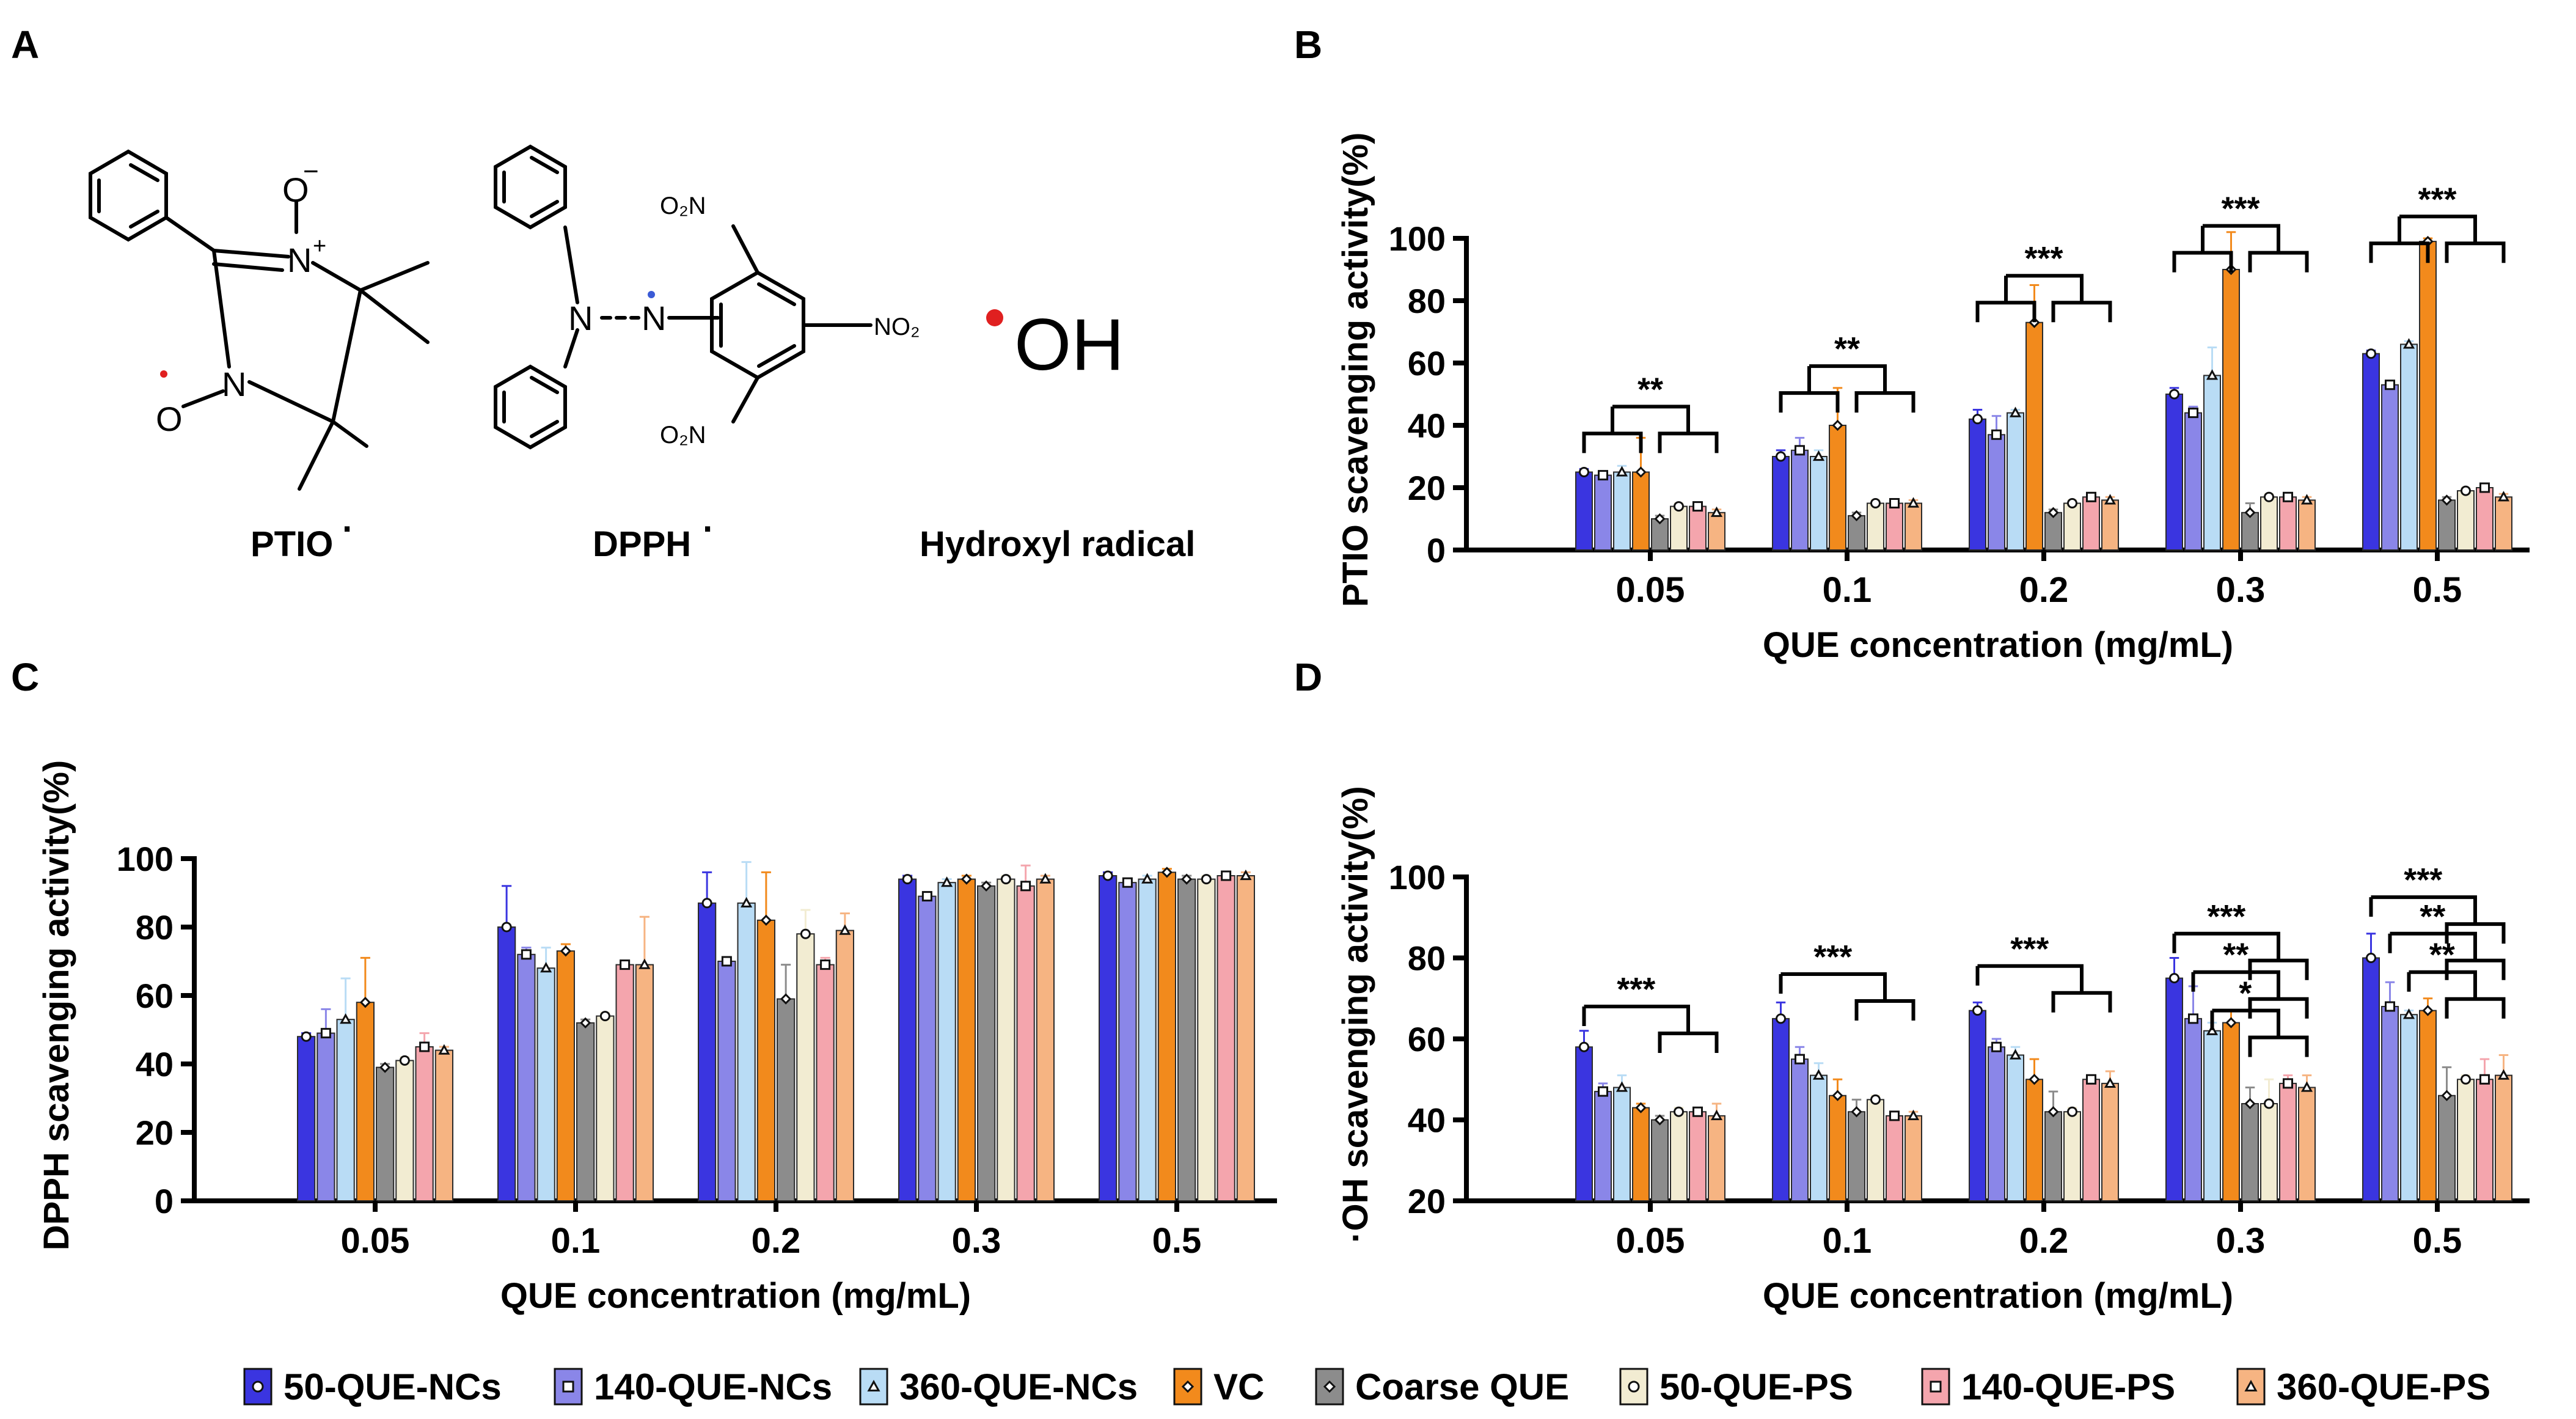 The width and height of the screenshot is (2576, 1419). What do you see at coordinates (642, 354) in the screenshot?
I see `structure-panel: N + O − N O PTIO ·` at bounding box center [642, 354].